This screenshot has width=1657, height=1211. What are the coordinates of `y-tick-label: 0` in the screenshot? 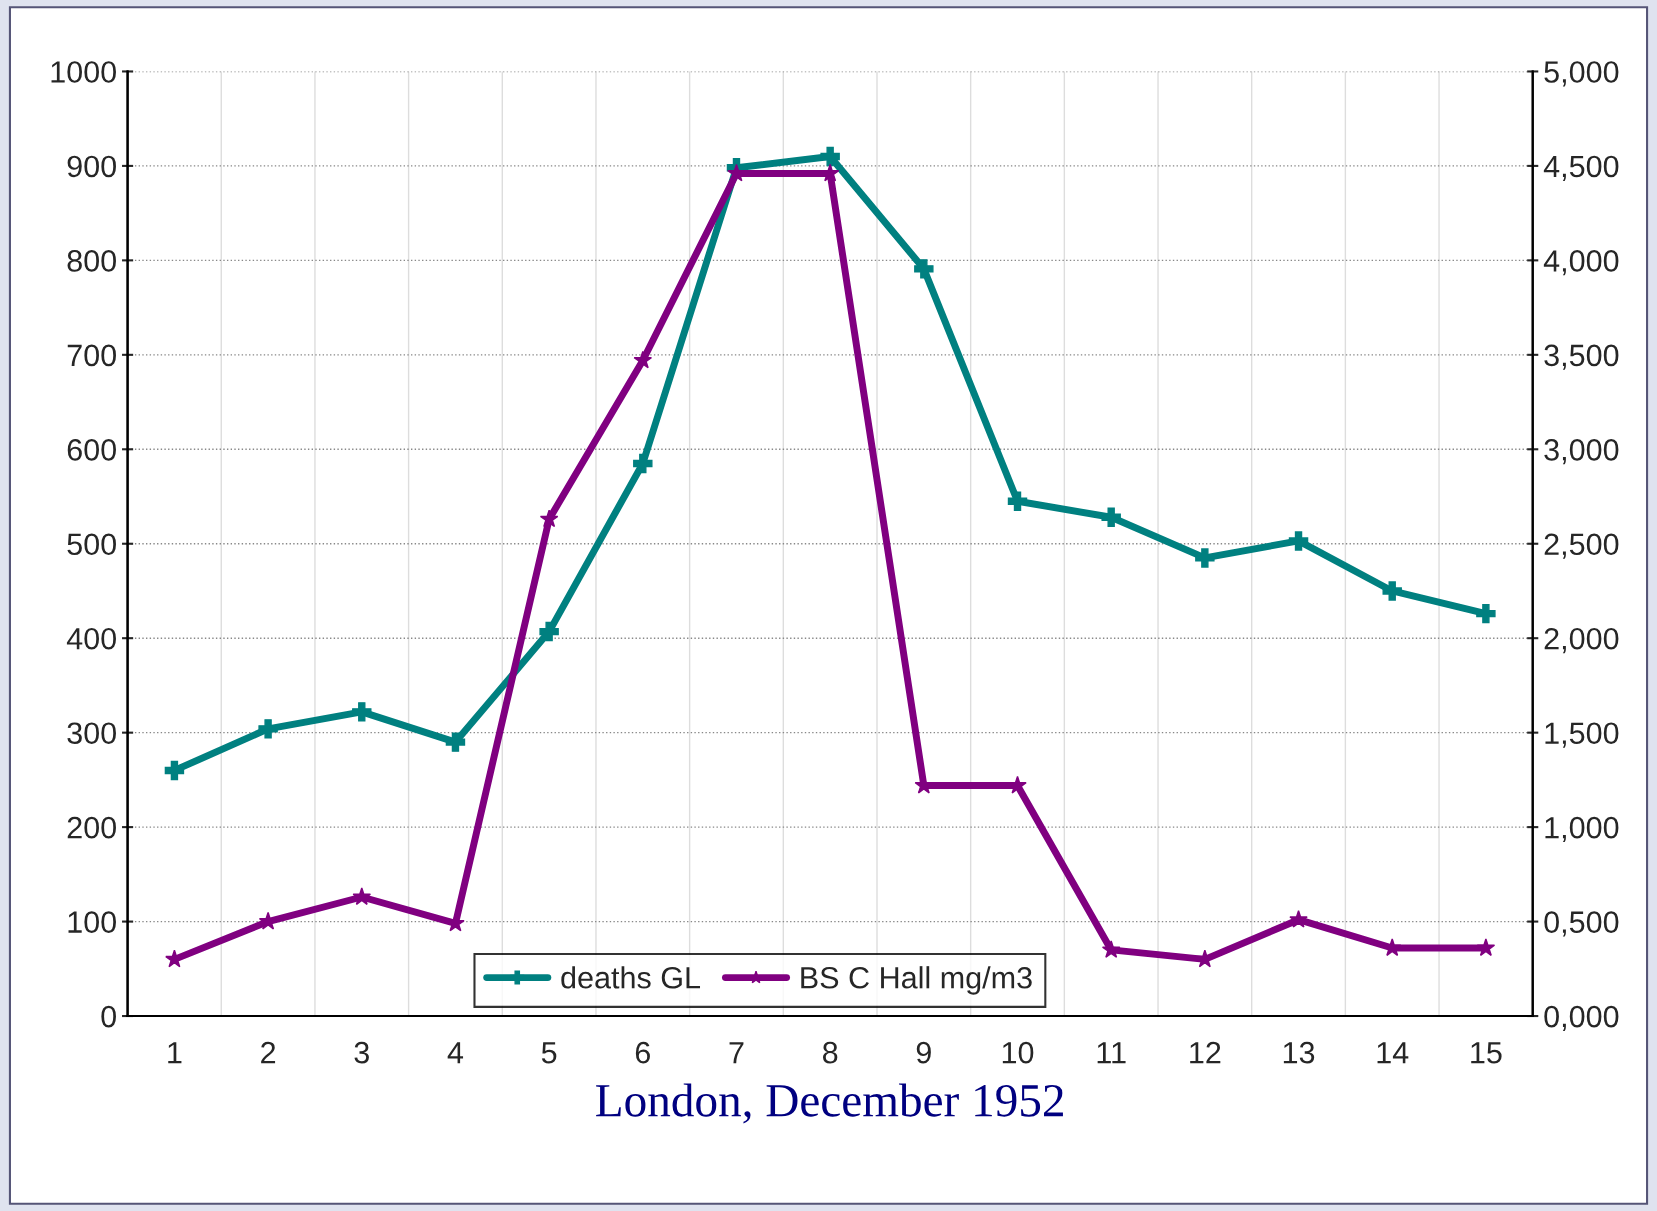 It's located at (108, 1016).